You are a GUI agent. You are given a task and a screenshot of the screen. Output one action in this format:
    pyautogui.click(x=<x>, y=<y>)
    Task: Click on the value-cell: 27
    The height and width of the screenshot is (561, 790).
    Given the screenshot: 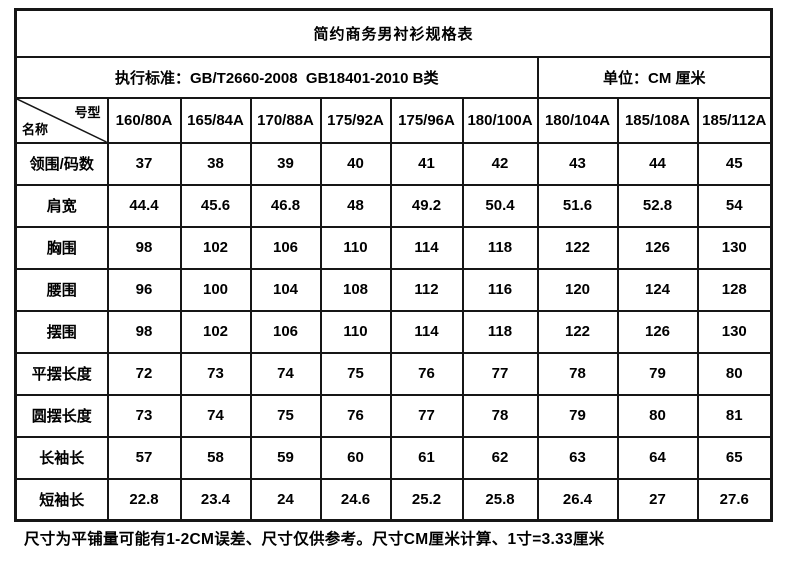 What is the action you would take?
    pyautogui.click(x=657, y=499)
    